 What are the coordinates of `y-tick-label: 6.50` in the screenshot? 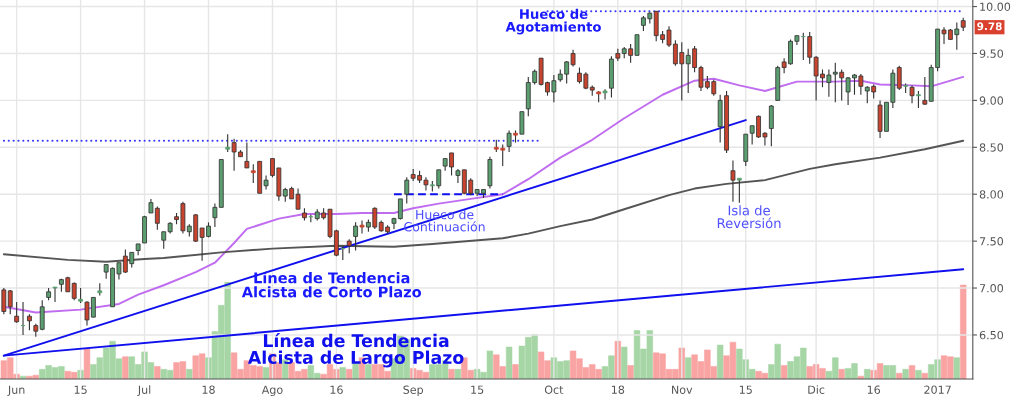 It's located at (991, 335).